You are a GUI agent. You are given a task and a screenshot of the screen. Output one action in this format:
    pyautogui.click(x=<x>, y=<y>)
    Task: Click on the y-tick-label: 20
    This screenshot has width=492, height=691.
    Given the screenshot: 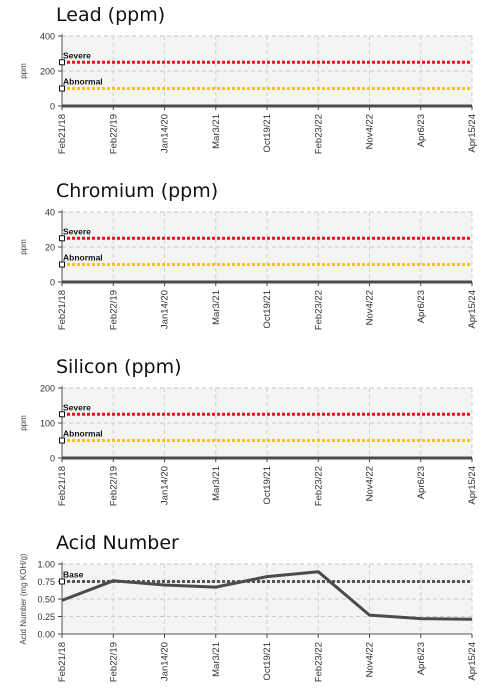 What is the action you would take?
    pyautogui.click(x=50, y=248)
    